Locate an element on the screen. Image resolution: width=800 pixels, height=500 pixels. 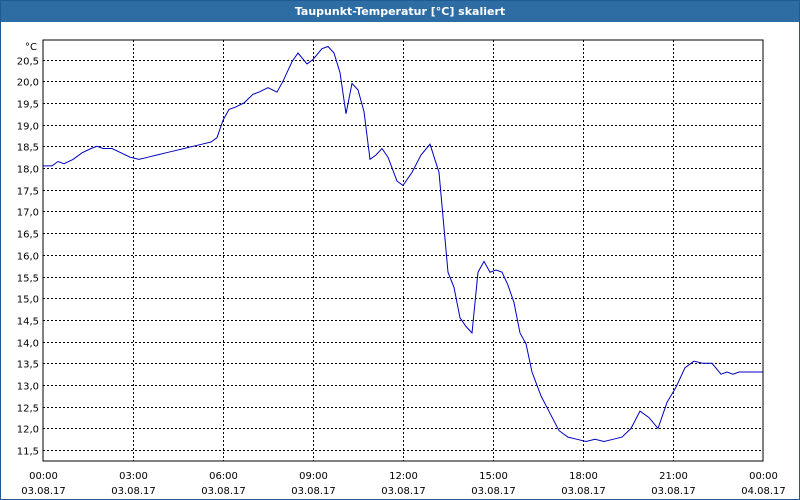
y-tick-label: 14,5 is located at coordinates (28, 322).